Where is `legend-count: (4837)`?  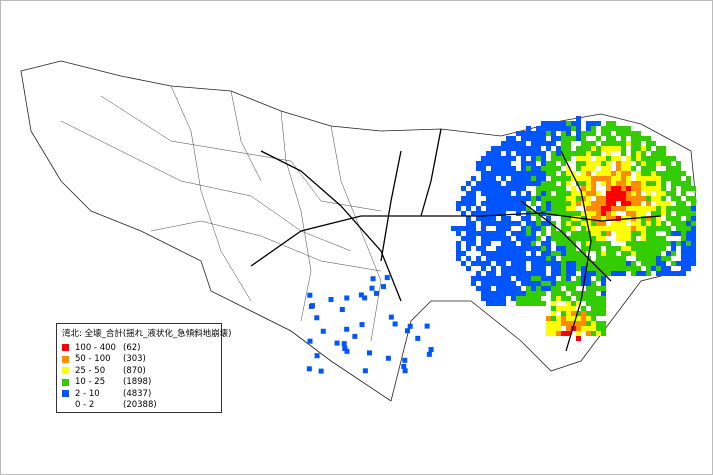 legend-count: (4837) is located at coordinates (137, 393).